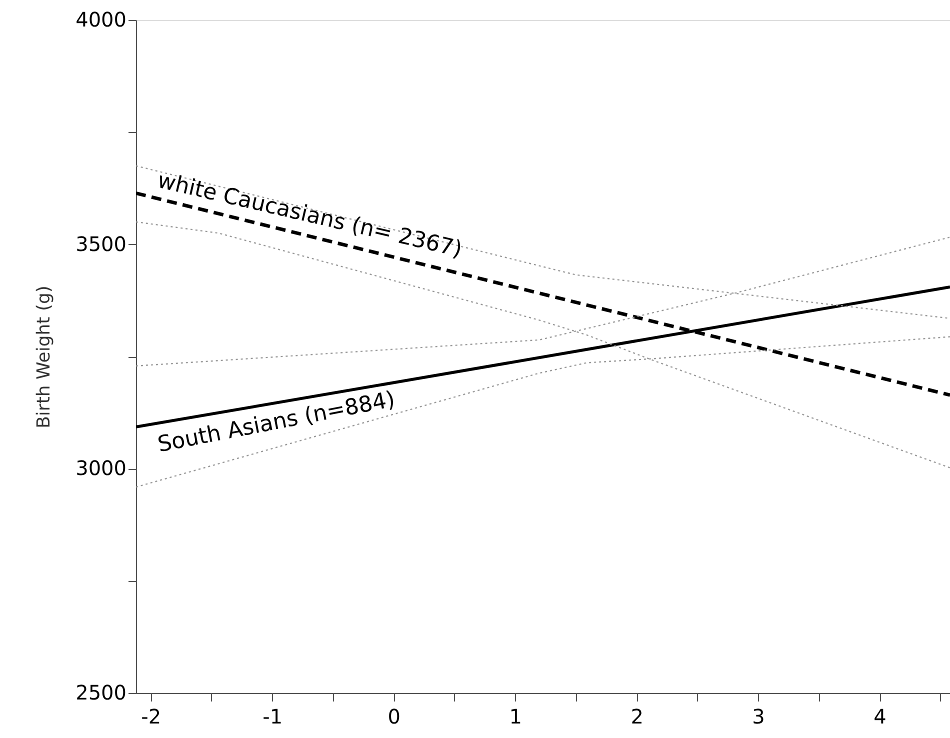 This screenshot has width=950, height=738. I want to click on x-tick-label: 0, so click(394, 716).